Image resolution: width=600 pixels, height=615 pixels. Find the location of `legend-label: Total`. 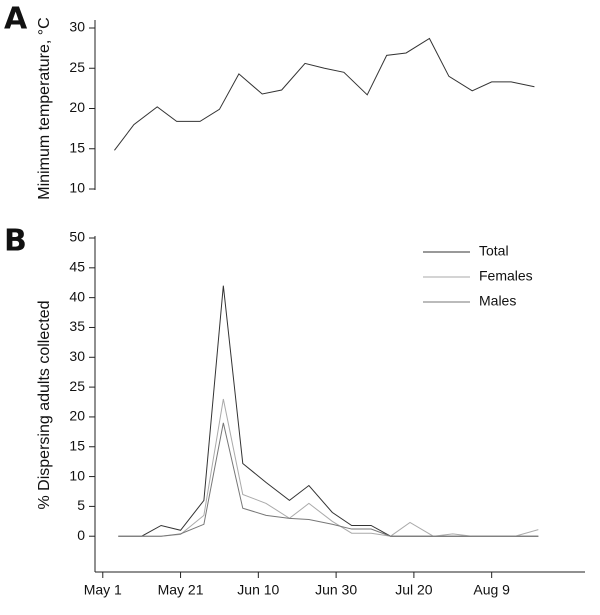

legend-label: Total is located at coordinates (494, 251).